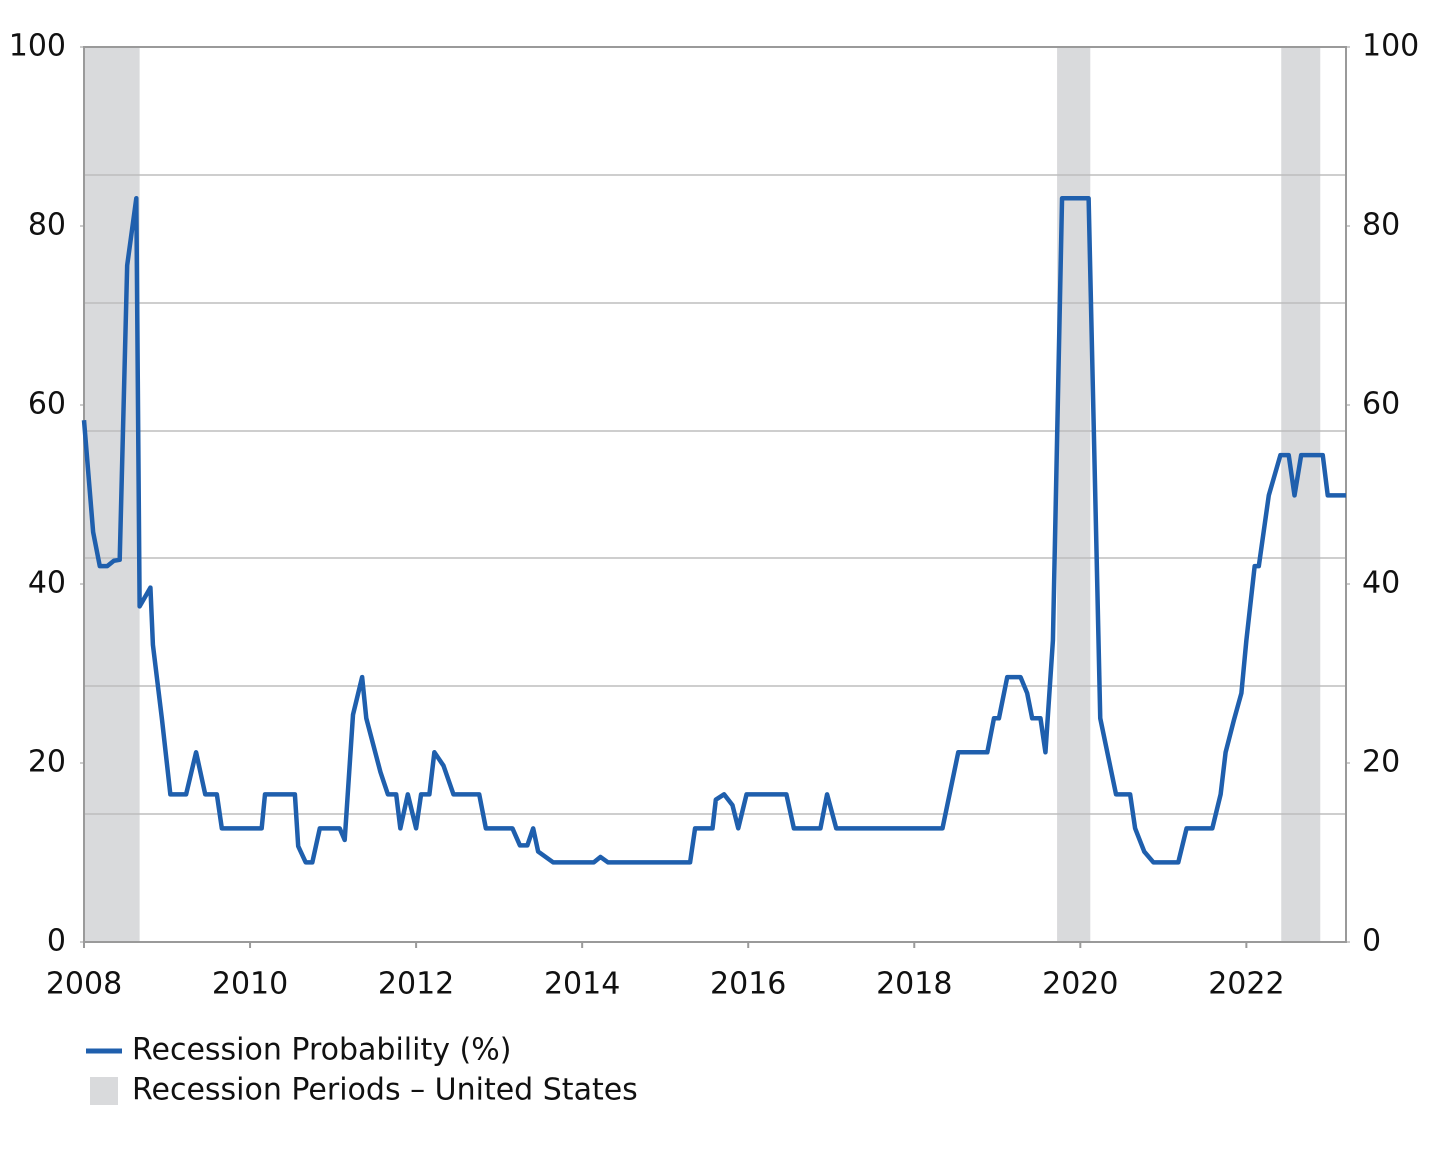 The image size is (1440, 1149). I want to click on legend-label: Recession Periods – United States, so click(385, 1090).